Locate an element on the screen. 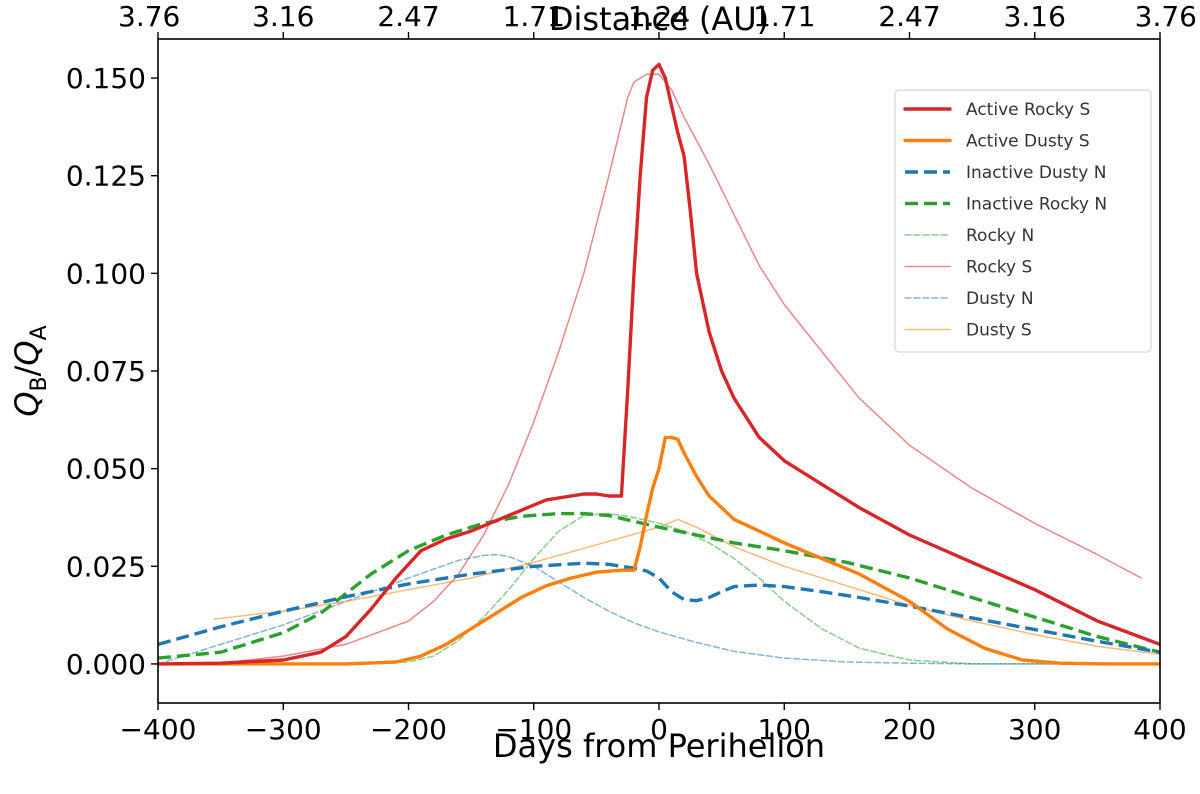 The height and width of the screenshot is (794, 1200). legend-label: Active Dusty S is located at coordinates (1028, 142).